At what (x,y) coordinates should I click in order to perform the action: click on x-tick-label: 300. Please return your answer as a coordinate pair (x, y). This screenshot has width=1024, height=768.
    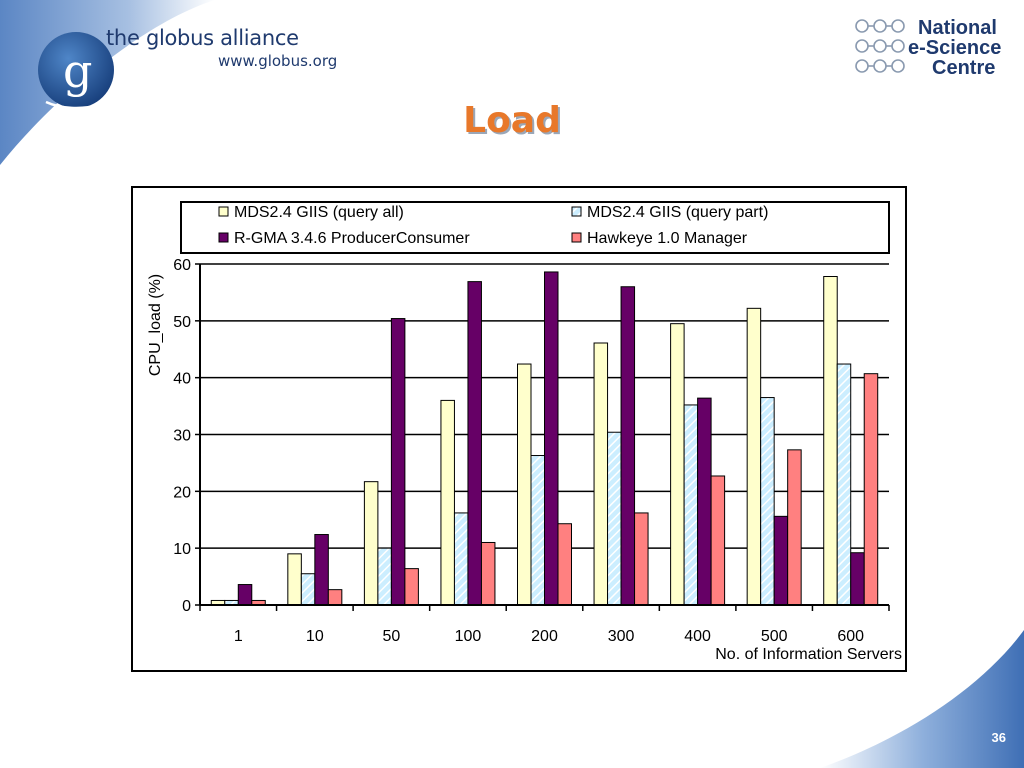
    Looking at the image, I should click on (621, 636).